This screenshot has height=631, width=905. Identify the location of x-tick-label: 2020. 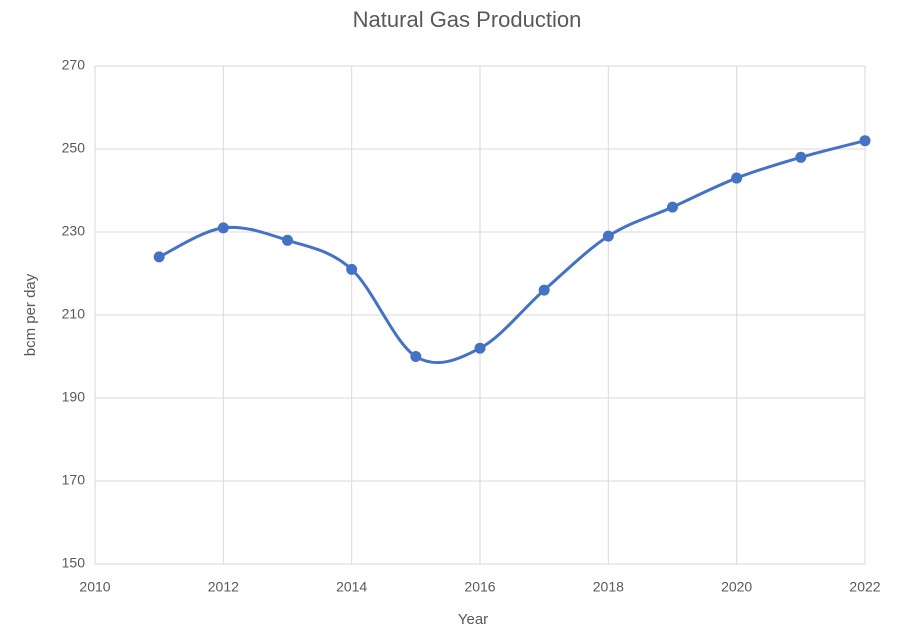
(736, 587).